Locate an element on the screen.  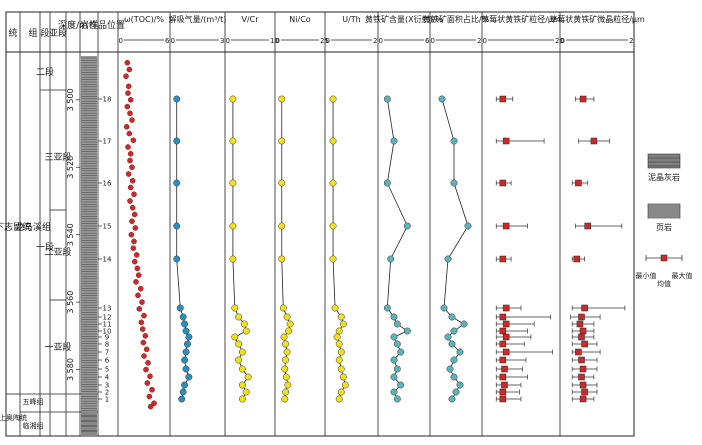
depth-tick-label: 3 560 is located at coordinates (70, 302).